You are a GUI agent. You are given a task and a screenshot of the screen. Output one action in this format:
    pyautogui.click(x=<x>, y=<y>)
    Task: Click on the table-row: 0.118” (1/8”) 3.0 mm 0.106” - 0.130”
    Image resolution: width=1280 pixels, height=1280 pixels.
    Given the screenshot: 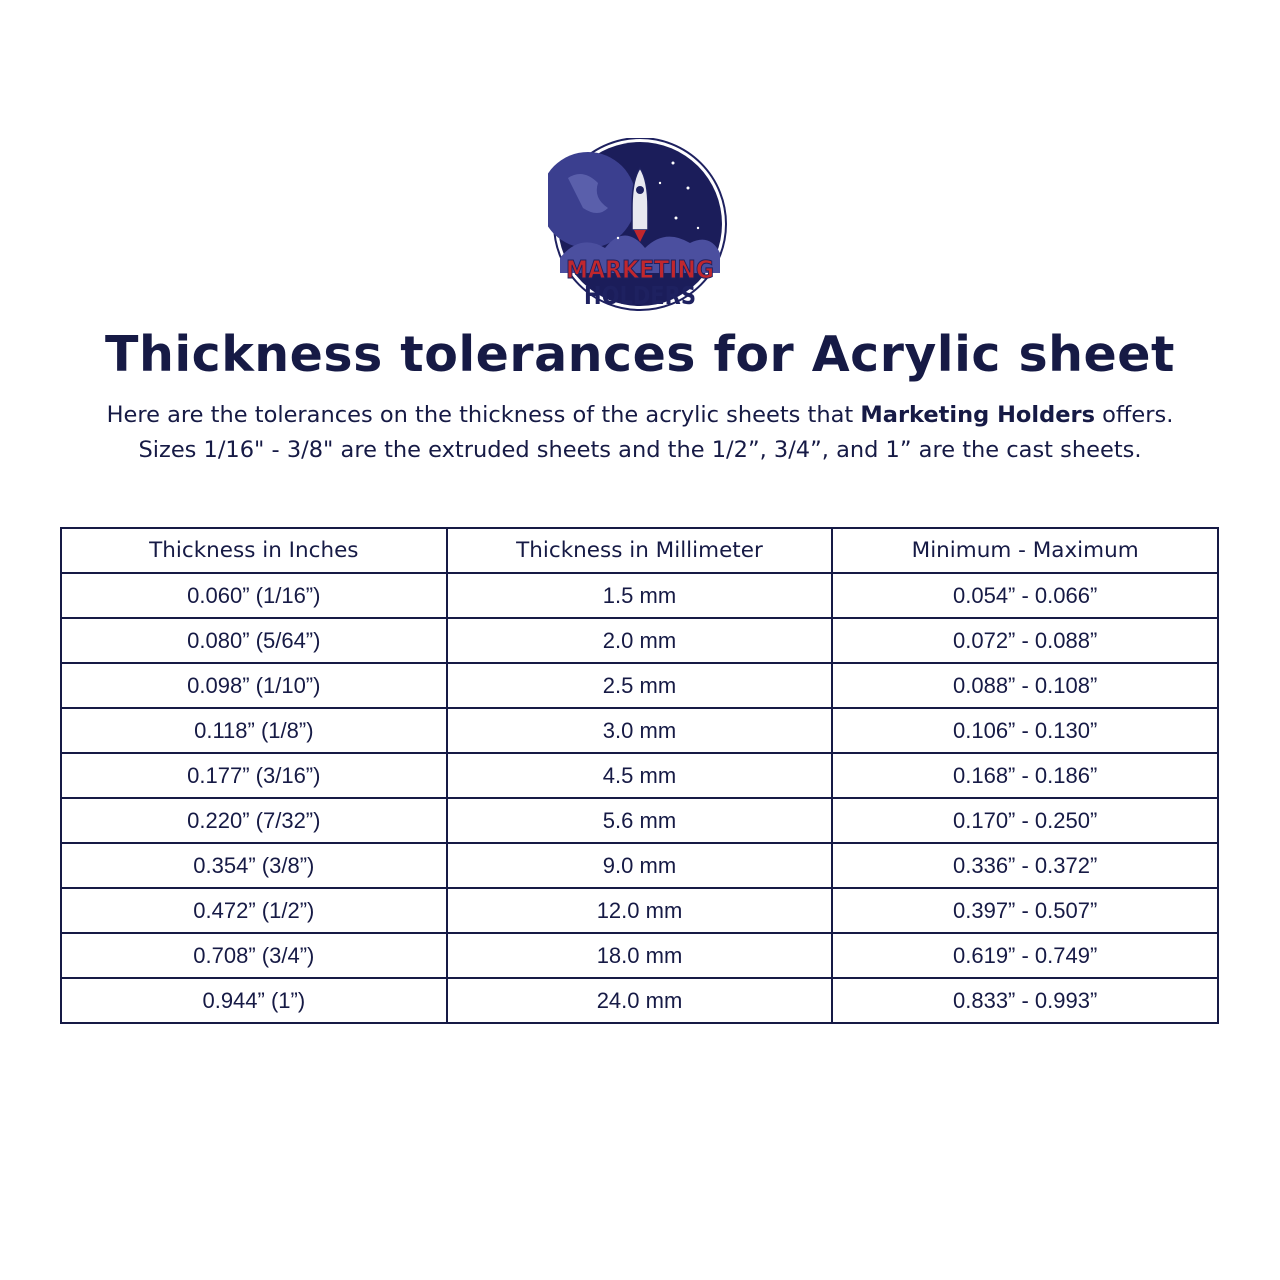 What is the action you would take?
    pyautogui.click(x=639, y=730)
    